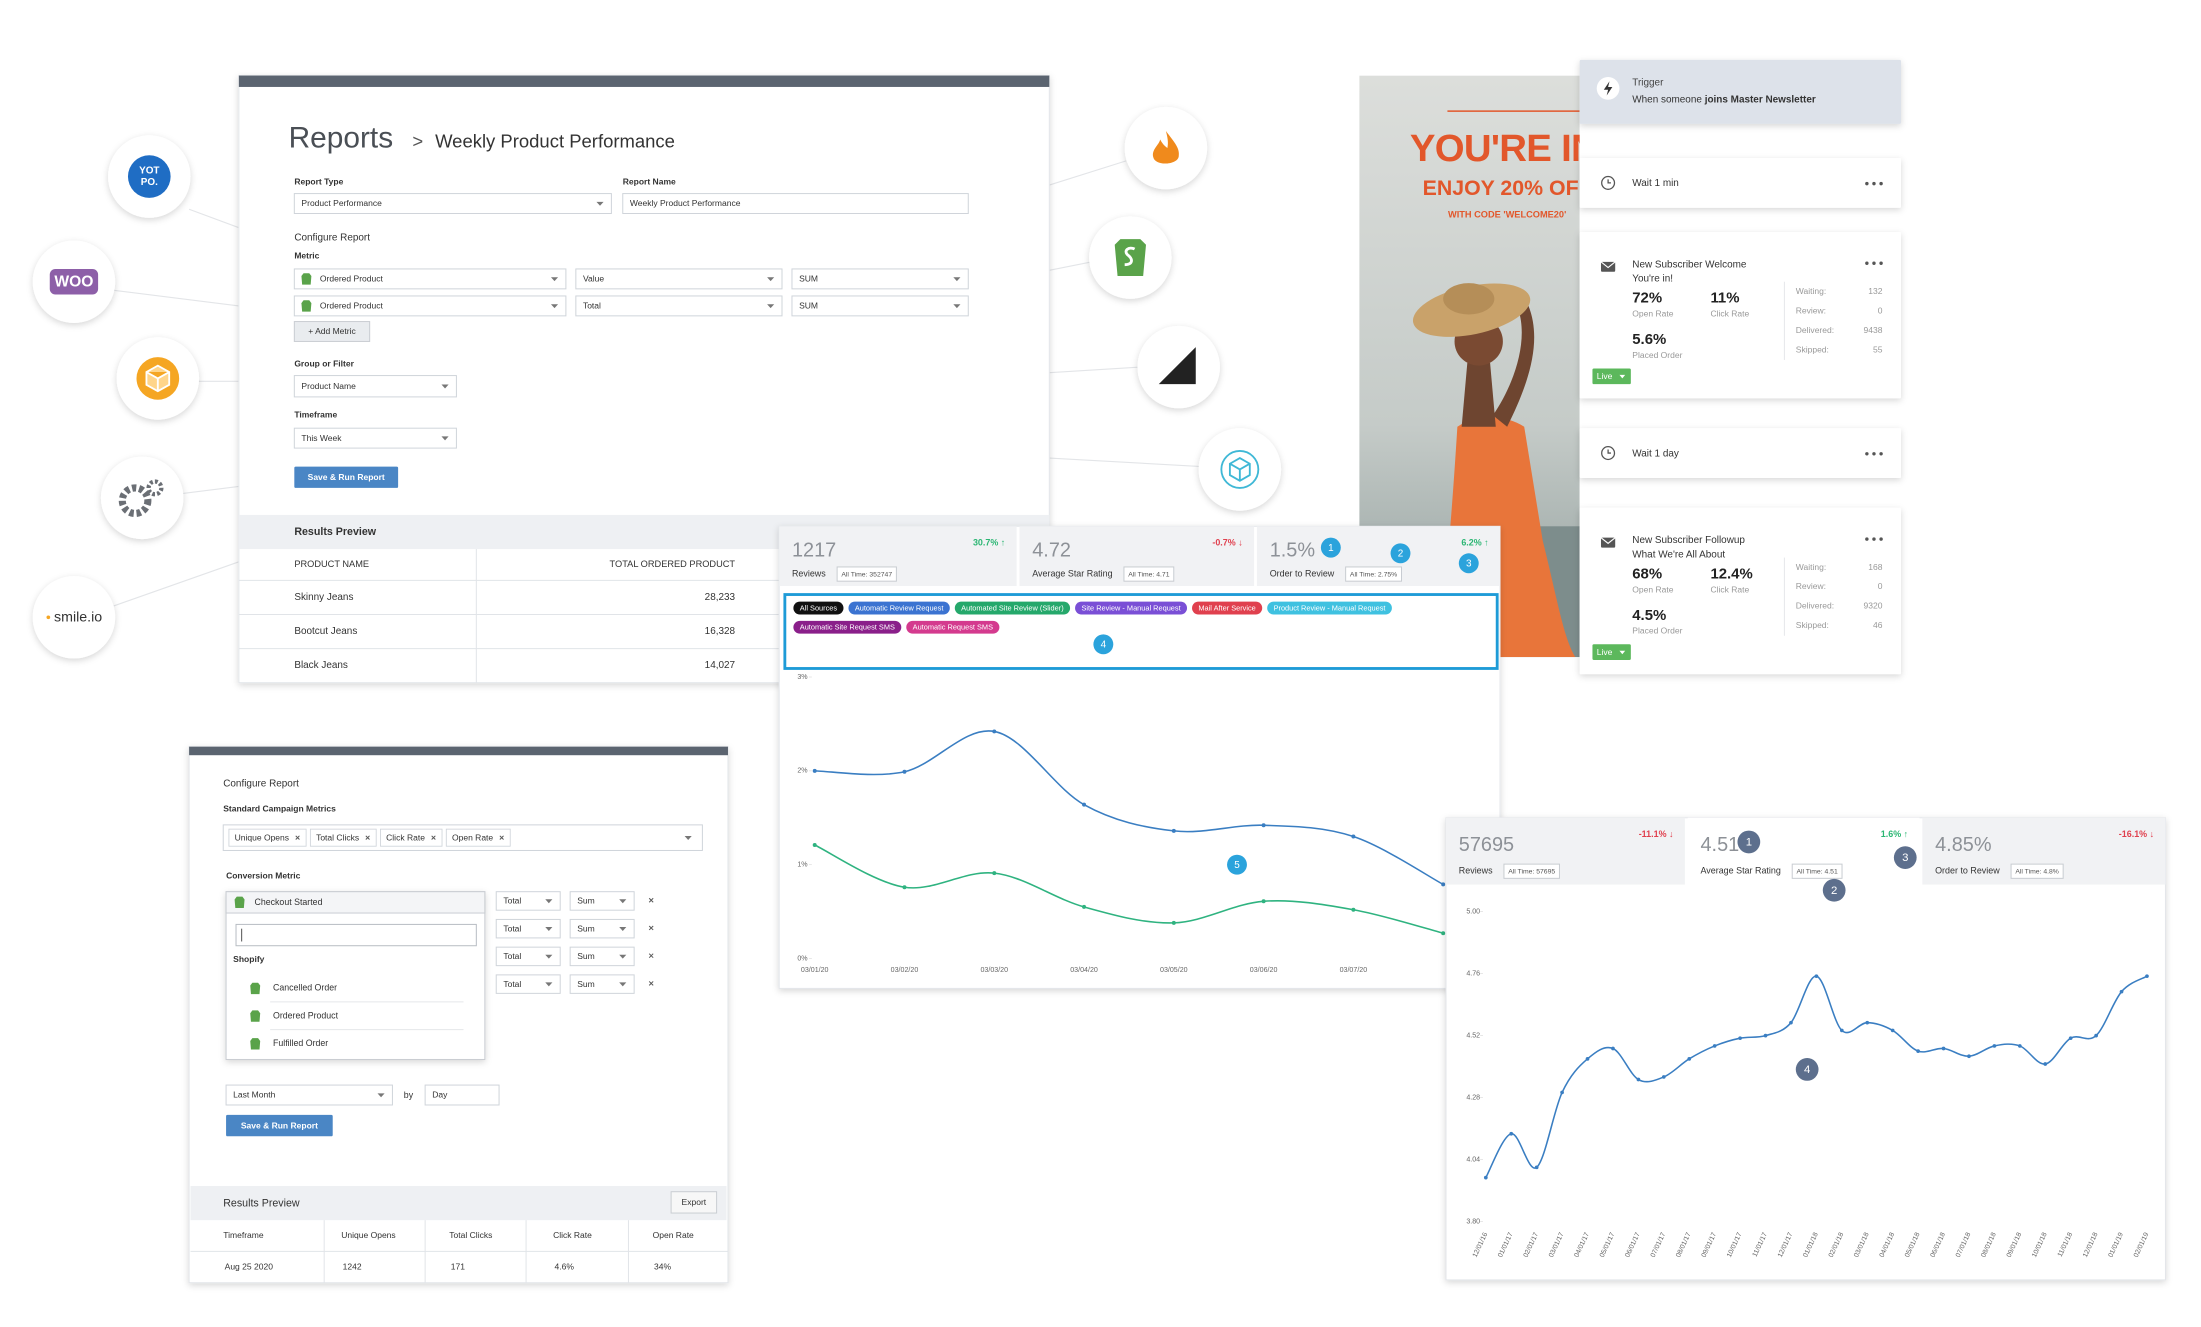  Describe the element at coordinates (720, 597) in the screenshot. I see `table-cell: 28,233` at that location.